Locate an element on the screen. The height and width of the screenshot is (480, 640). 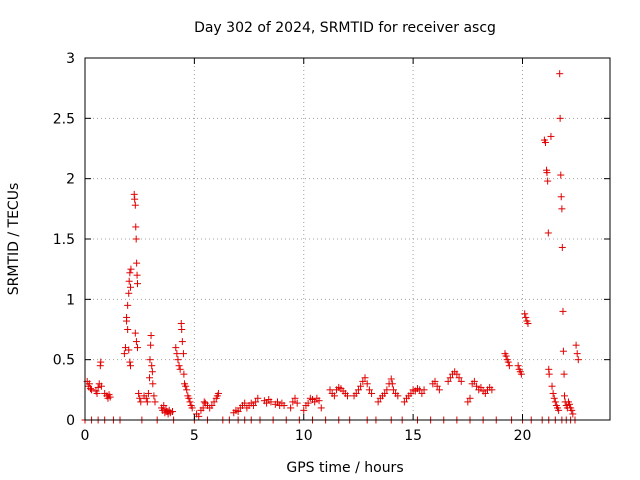
y-tick-label: 0.5 is located at coordinates (64, 361).